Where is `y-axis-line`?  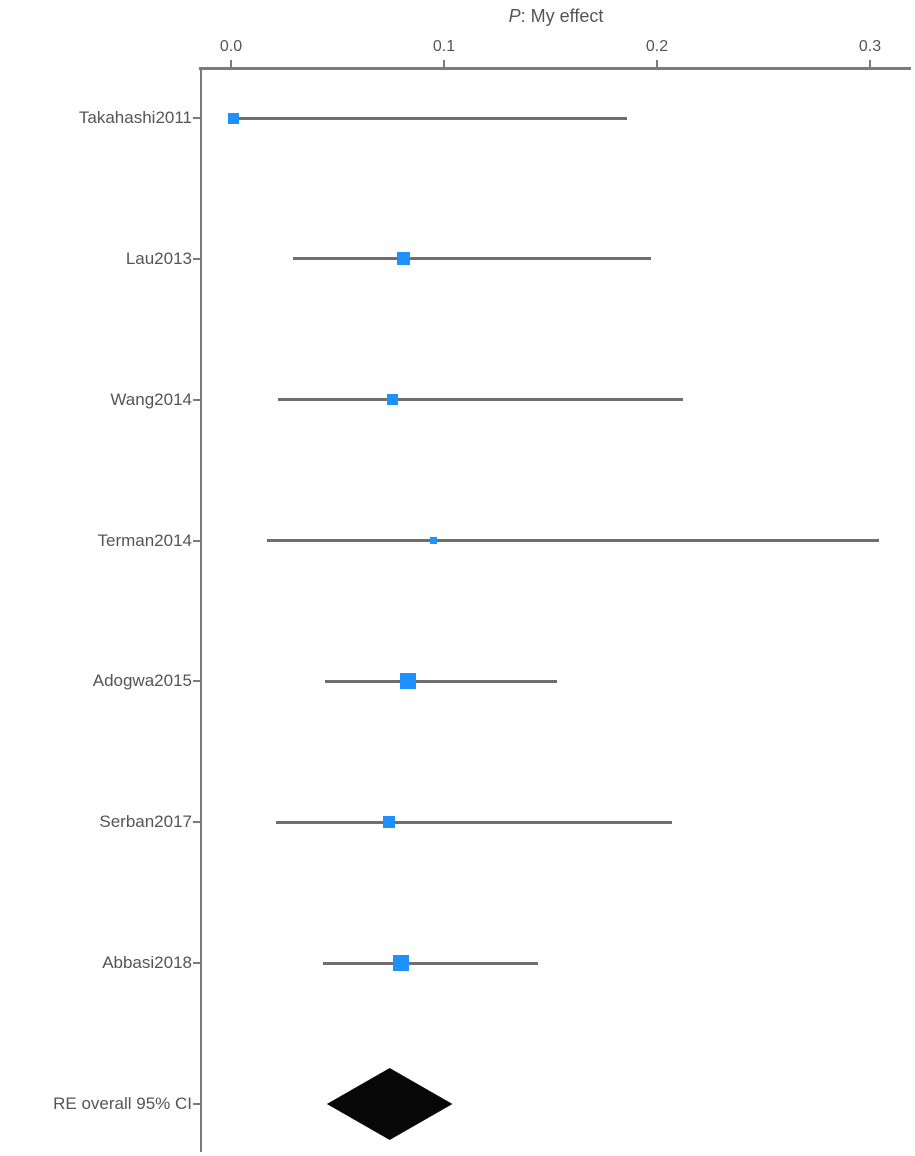
y-axis-line is located at coordinates (201, 609).